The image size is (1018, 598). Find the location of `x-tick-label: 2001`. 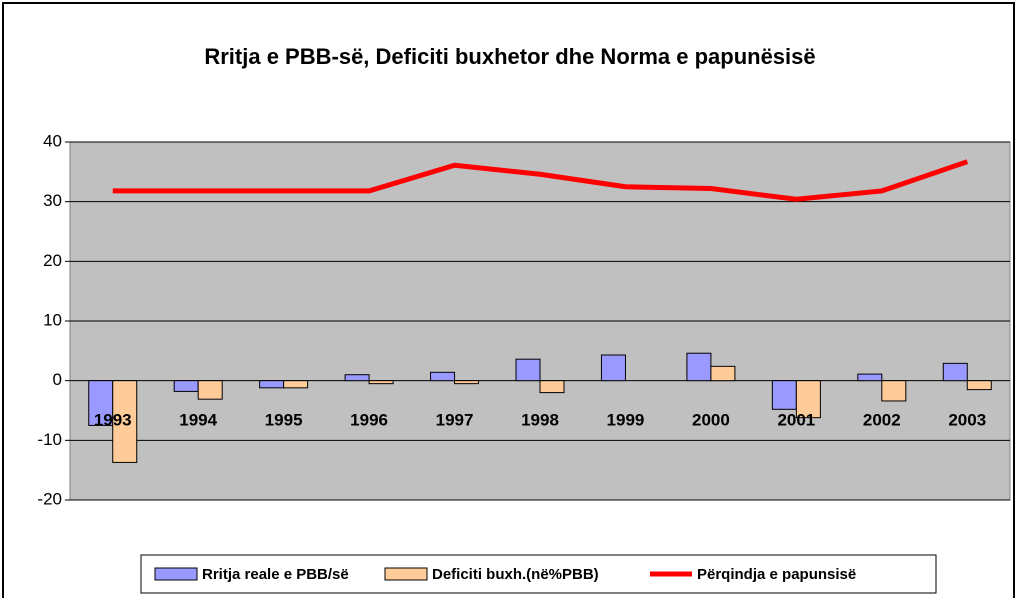

x-tick-label: 2001 is located at coordinates (796, 419).